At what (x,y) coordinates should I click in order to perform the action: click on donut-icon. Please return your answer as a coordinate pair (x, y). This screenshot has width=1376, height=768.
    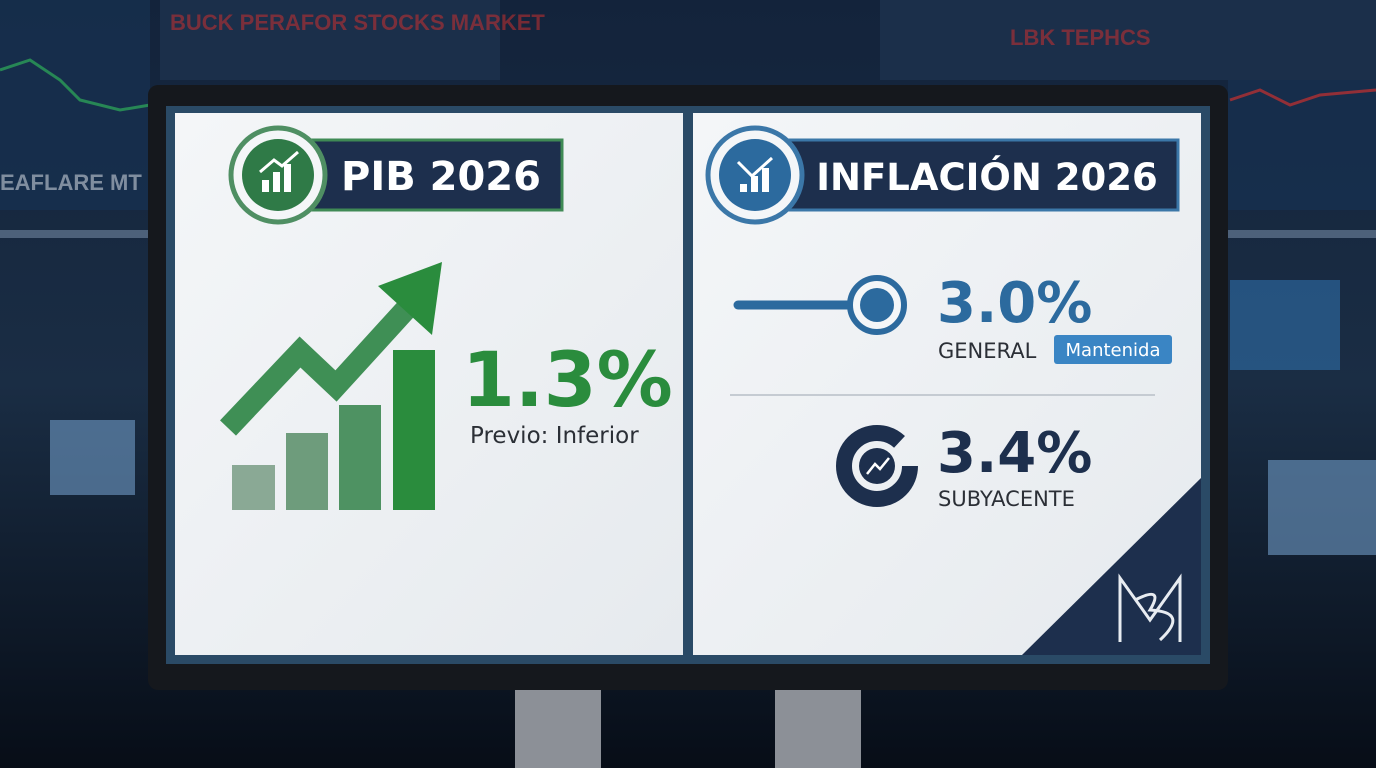
    Looking at the image, I should click on (877, 466).